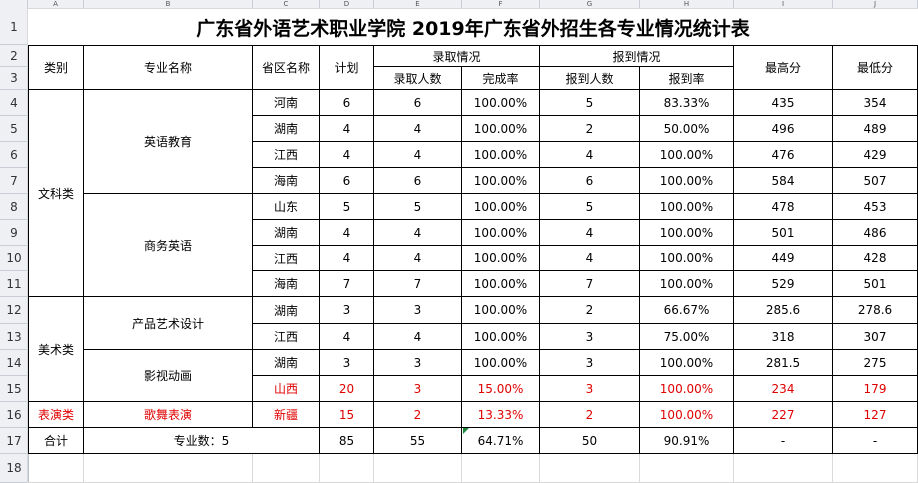  Describe the element at coordinates (875, 441) in the screenshot. I see `total-min: -` at that location.